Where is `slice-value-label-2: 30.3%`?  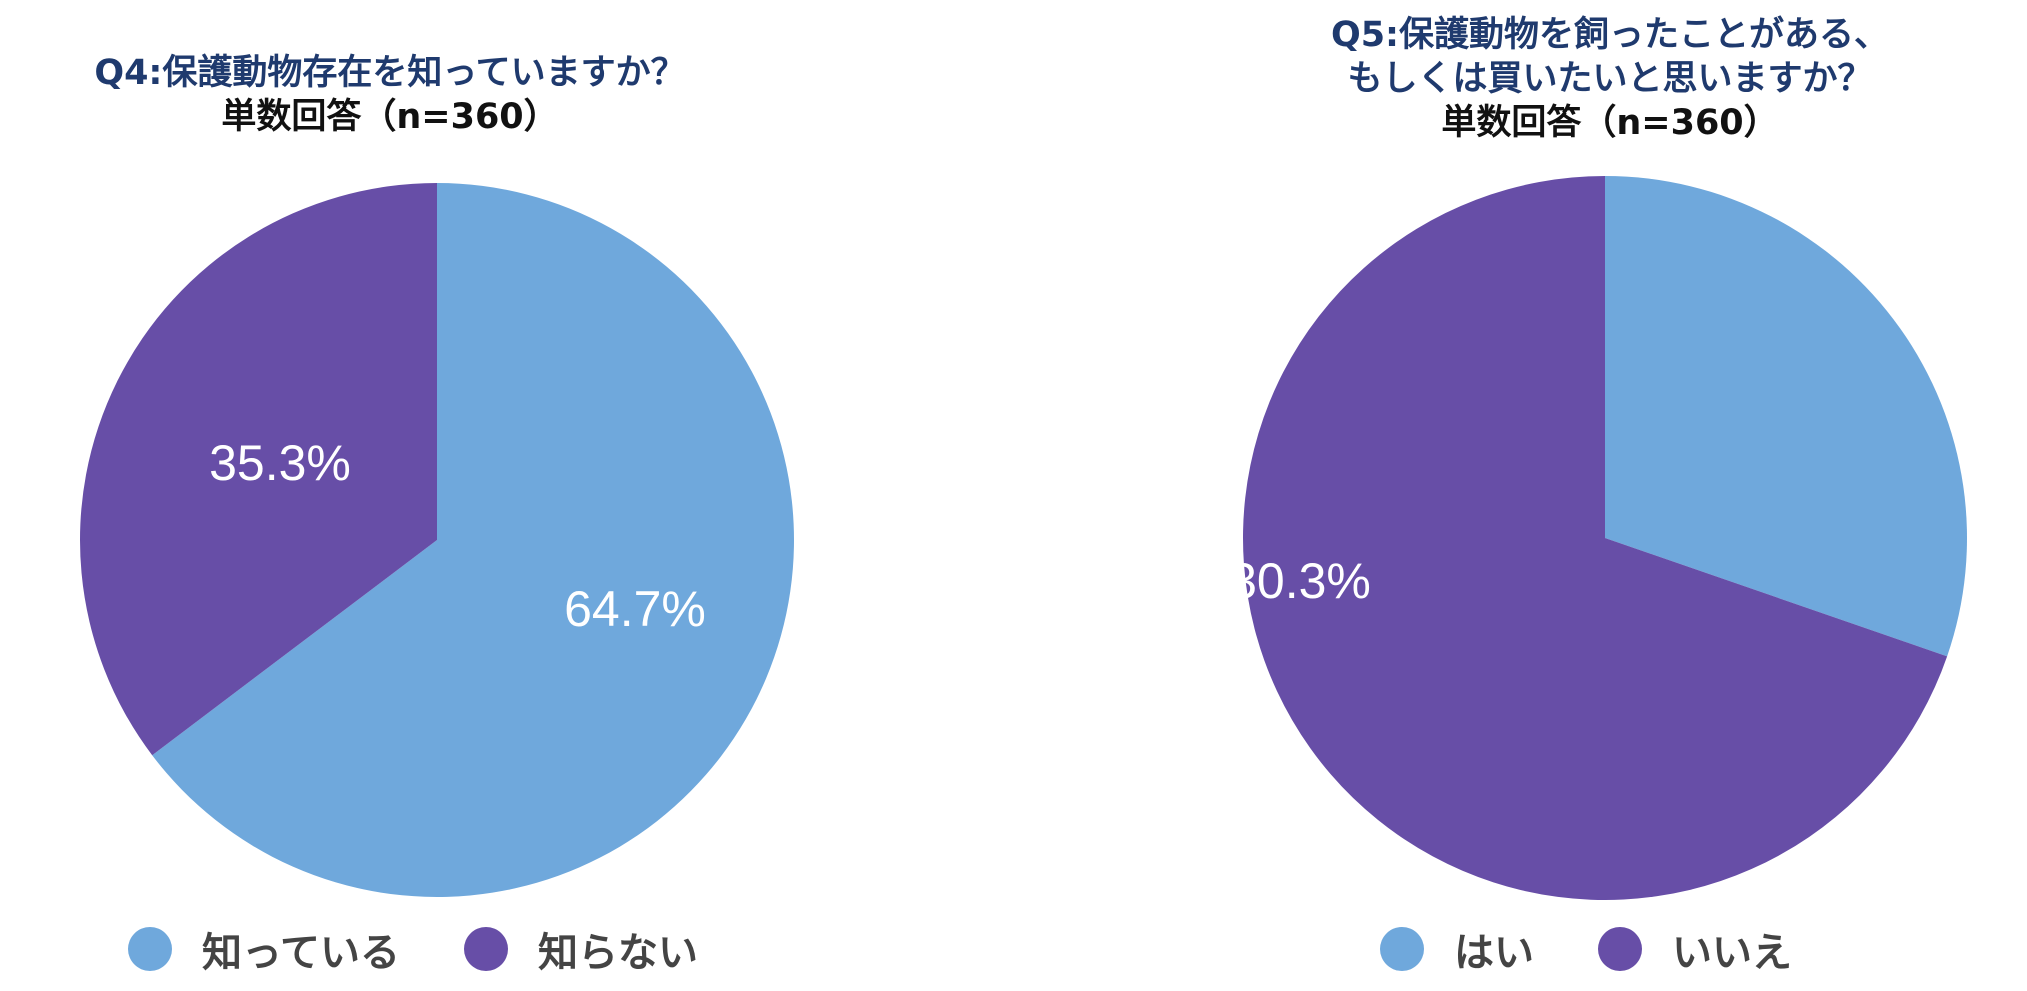
slice-value-label-2: 30.3% is located at coordinates (1300, 581).